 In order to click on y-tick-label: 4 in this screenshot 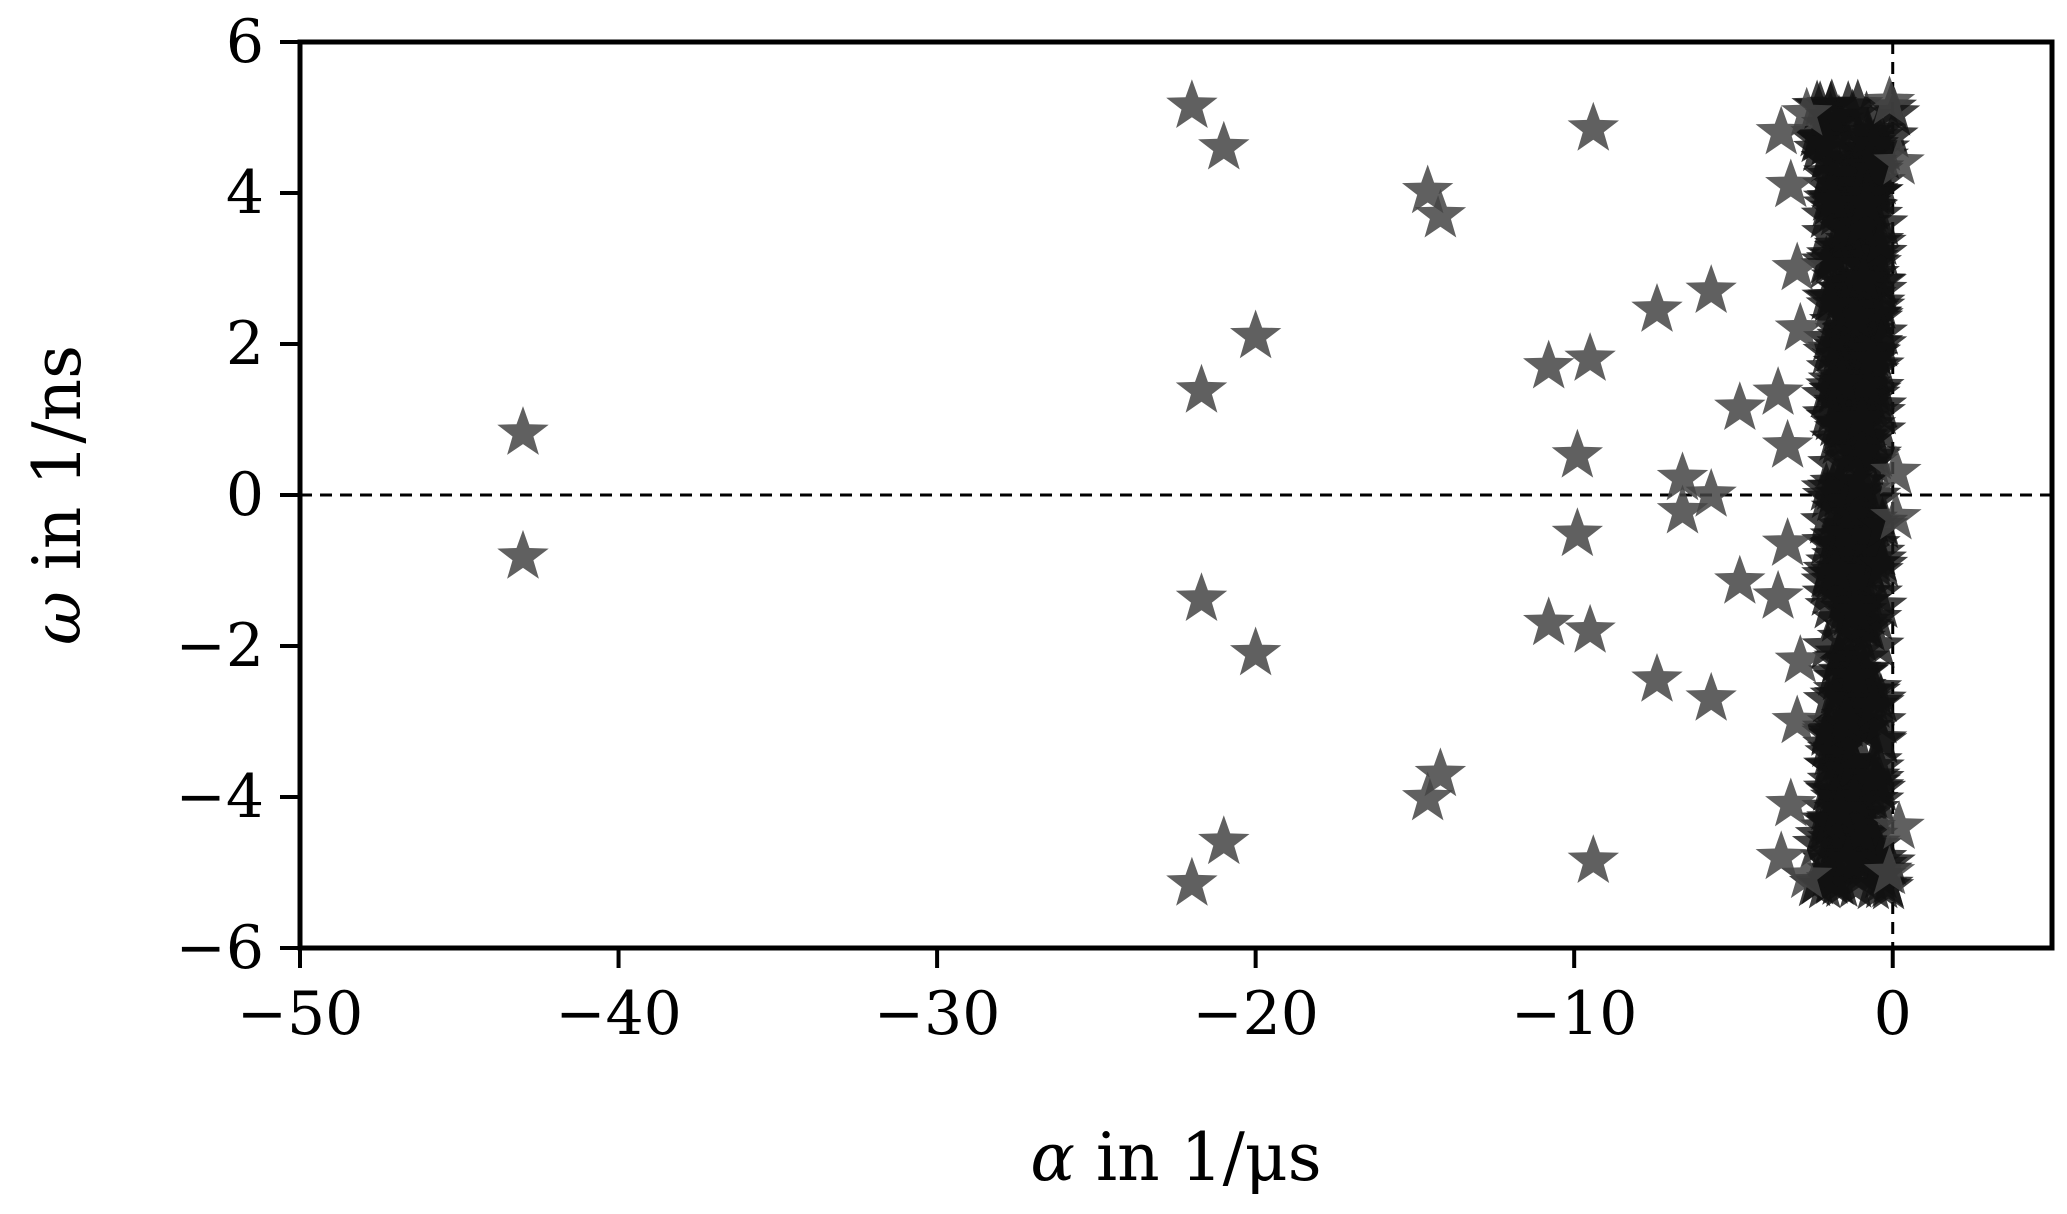, I will do `click(245, 193)`.